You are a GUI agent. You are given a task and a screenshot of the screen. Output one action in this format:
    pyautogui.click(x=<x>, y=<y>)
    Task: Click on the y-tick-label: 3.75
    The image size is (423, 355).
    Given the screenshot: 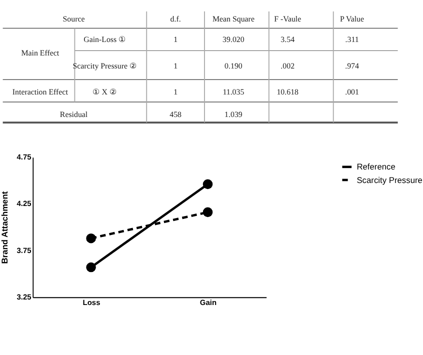 What is the action you would take?
    pyautogui.click(x=24, y=250)
    